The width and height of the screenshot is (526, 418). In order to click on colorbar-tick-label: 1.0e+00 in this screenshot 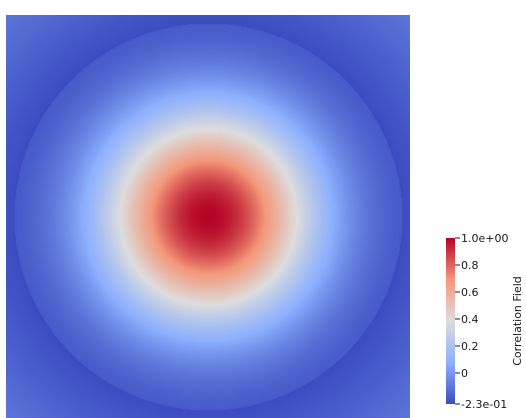, I will do `click(484, 238)`.